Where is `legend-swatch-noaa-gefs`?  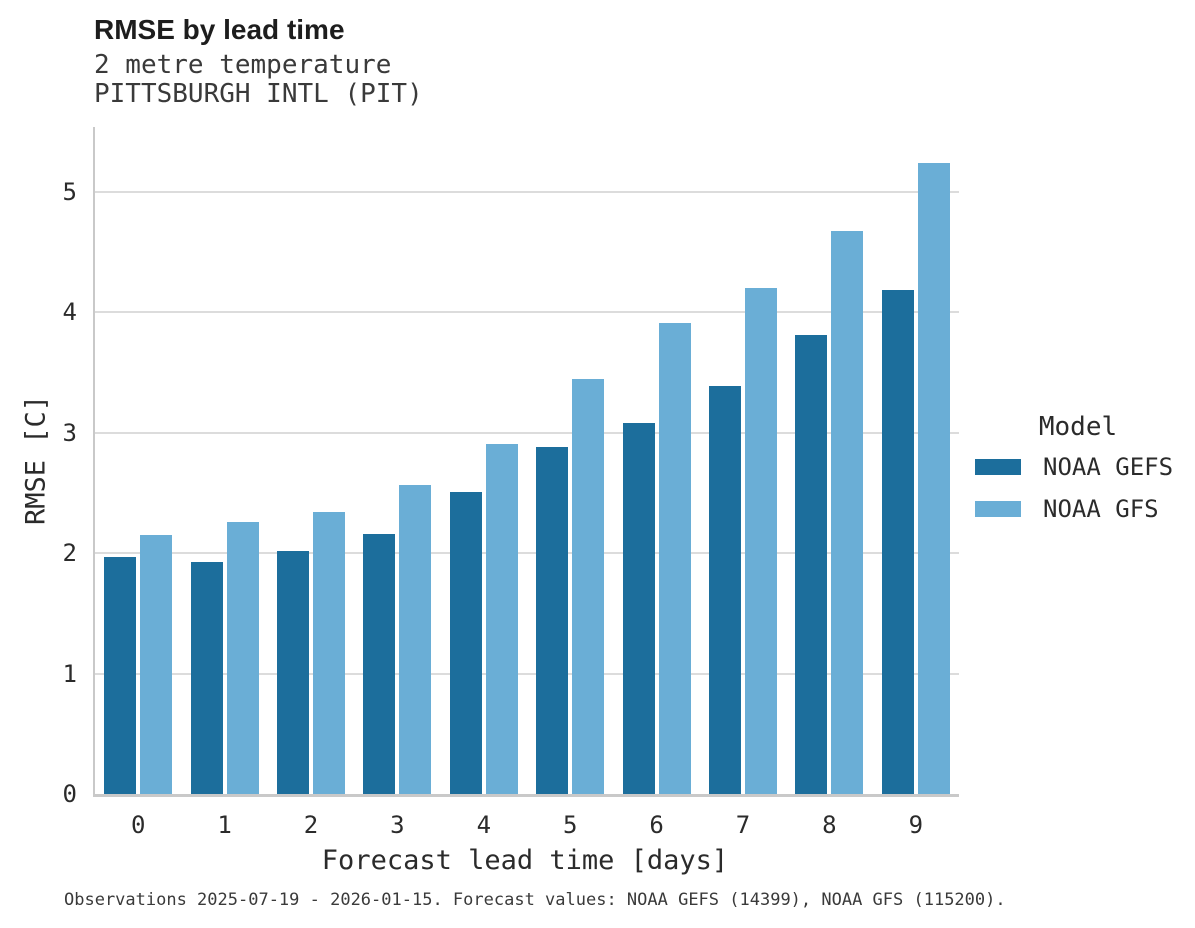
legend-swatch-noaa-gefs is located at coordinates (998, 467).